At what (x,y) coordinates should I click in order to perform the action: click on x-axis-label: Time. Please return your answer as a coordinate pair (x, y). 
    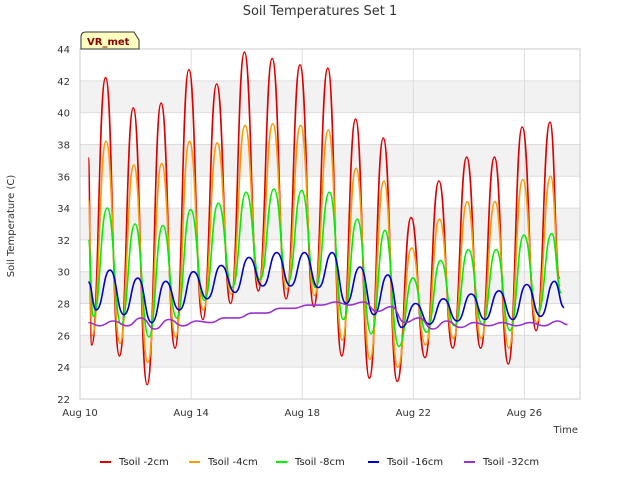
    Looking at the image, I should click on (565, 430).